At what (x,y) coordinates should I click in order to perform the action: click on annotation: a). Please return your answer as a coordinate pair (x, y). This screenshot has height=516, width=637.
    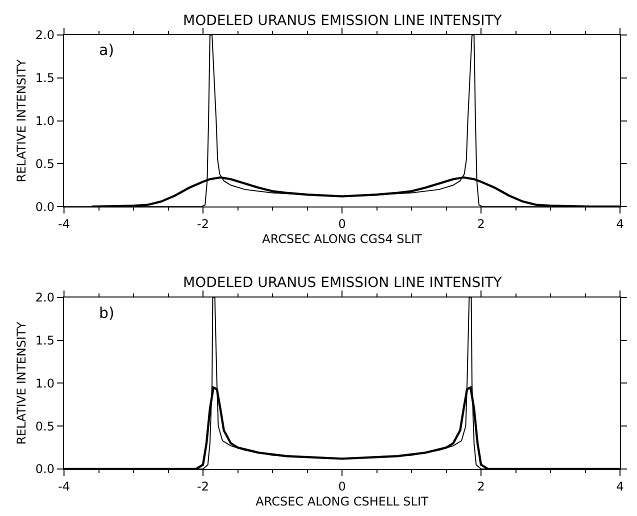
    Looking at the image, I should click on (106, 50).